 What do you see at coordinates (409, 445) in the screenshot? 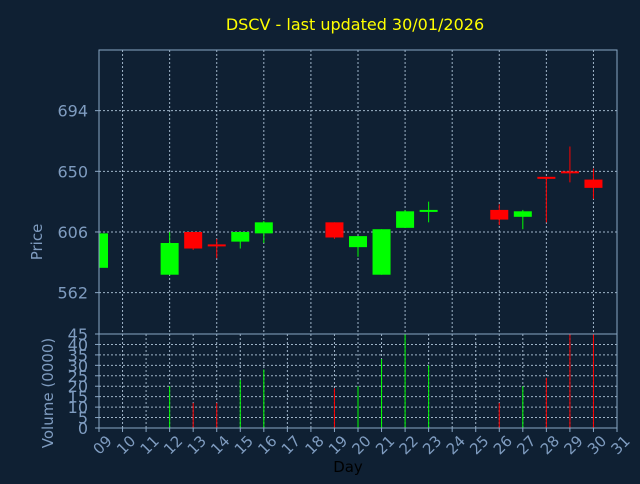
I see `x-tick-label: 22` at bounding box center [409, 445].